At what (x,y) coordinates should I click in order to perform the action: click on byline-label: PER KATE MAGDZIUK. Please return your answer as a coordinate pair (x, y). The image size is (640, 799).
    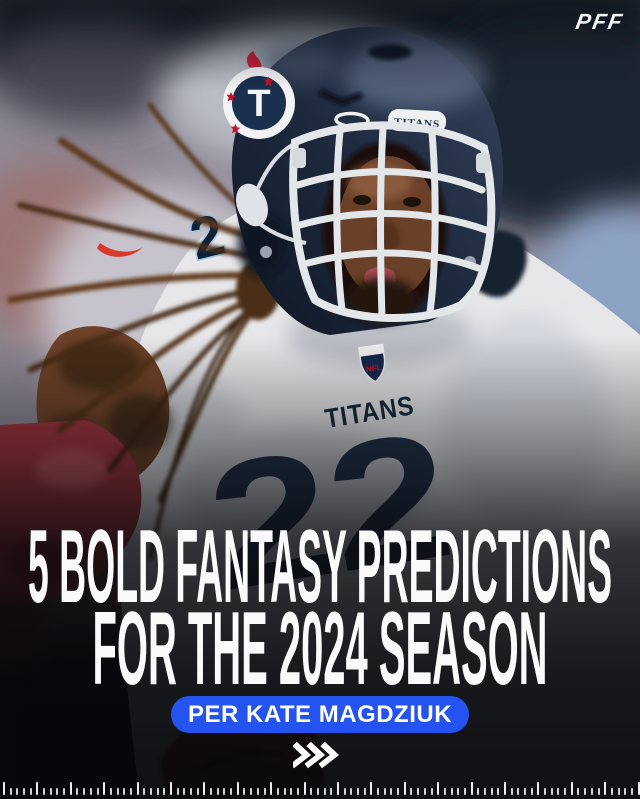
    Looking at the image, I should click on (320, 714).